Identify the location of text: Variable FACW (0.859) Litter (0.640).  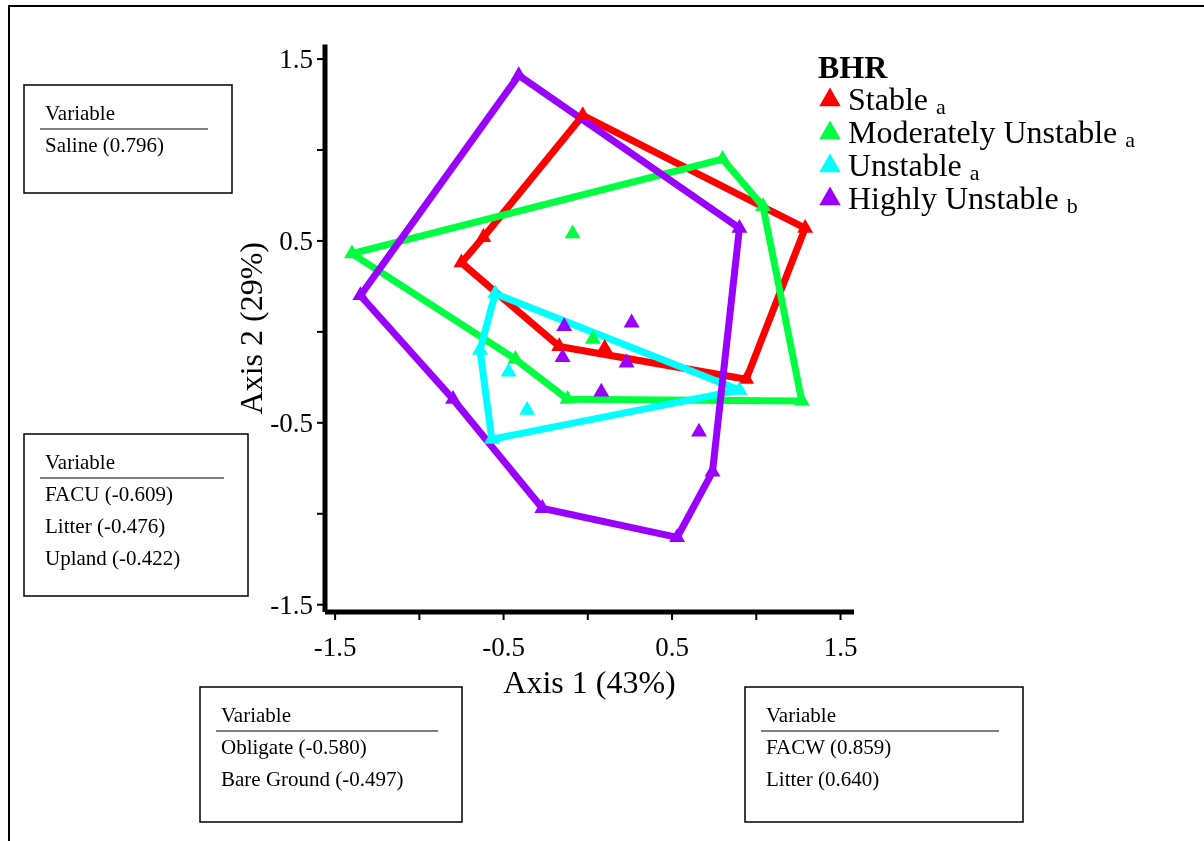
(829, 747).